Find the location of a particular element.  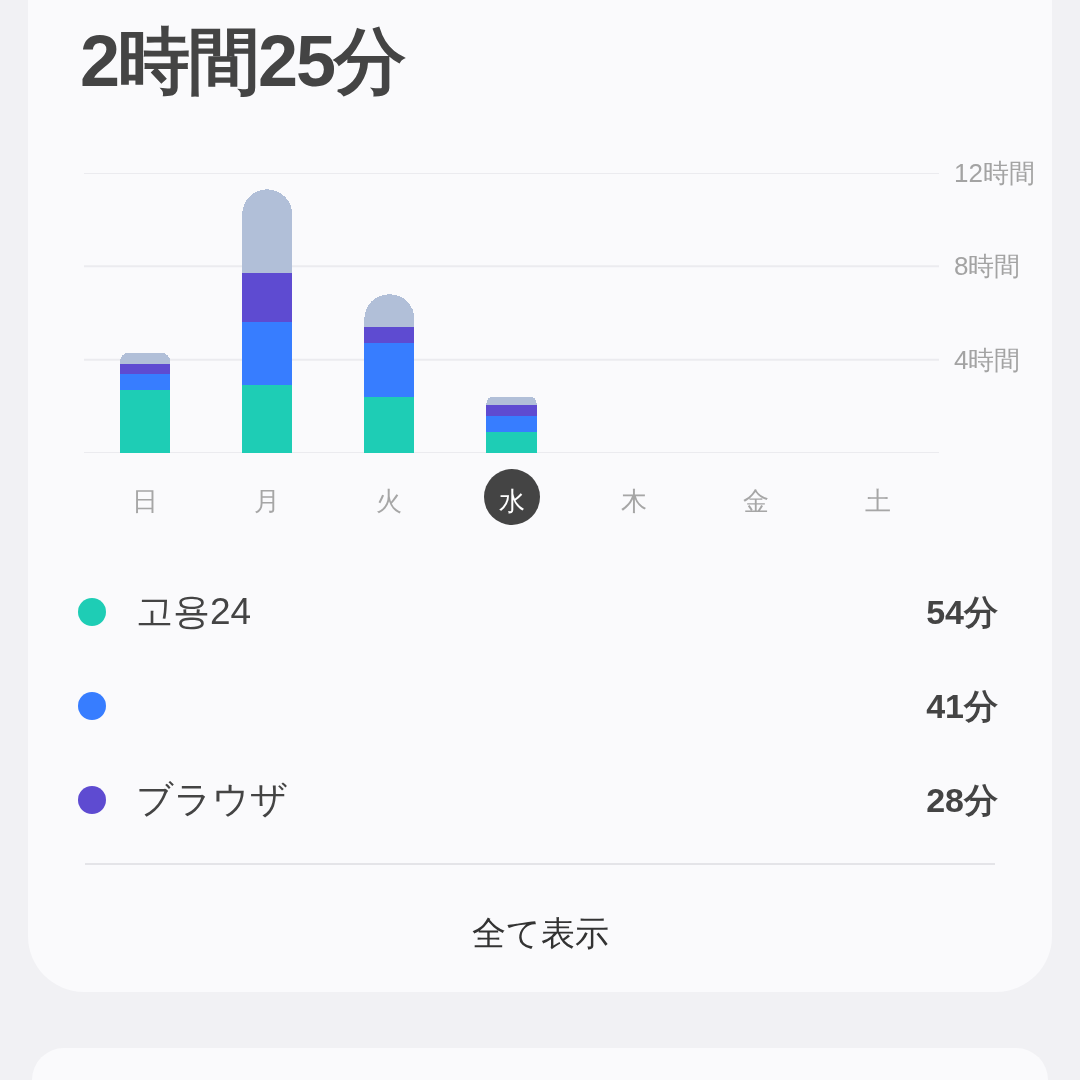

text: 54分 is located at coordinates (962, 612).